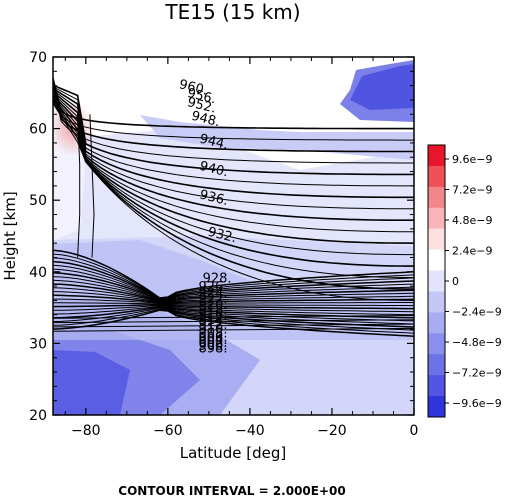 Image resolution: width=512 pixels, height=500 pixels. What do you see at coordinates (472, 190) in the screenshot?
I see `colorbar-label: 7.2e−9` at bounding box center [472, 190].